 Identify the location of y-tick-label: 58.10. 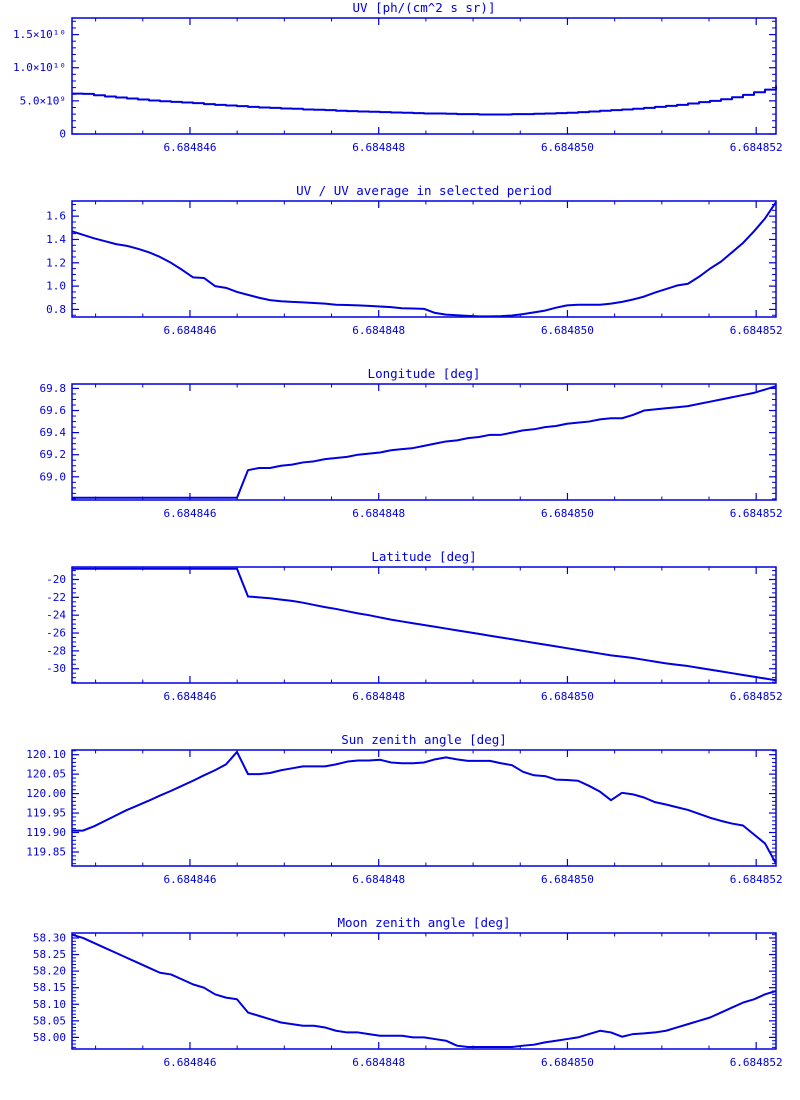
(49, 1004).